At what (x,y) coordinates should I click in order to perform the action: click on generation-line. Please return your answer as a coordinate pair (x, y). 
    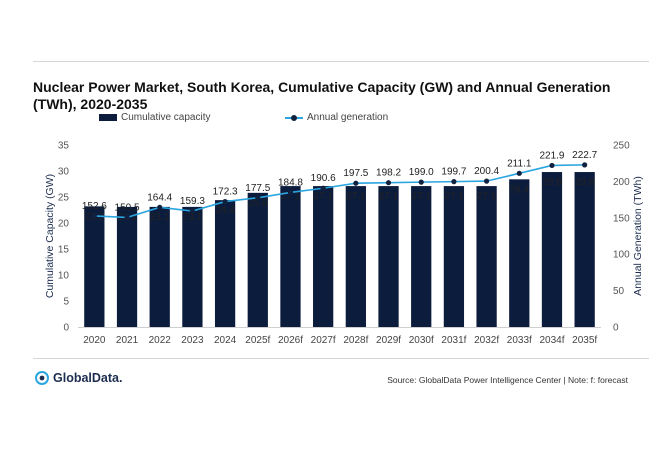
    Looking at the image, I should click on (339, 191).